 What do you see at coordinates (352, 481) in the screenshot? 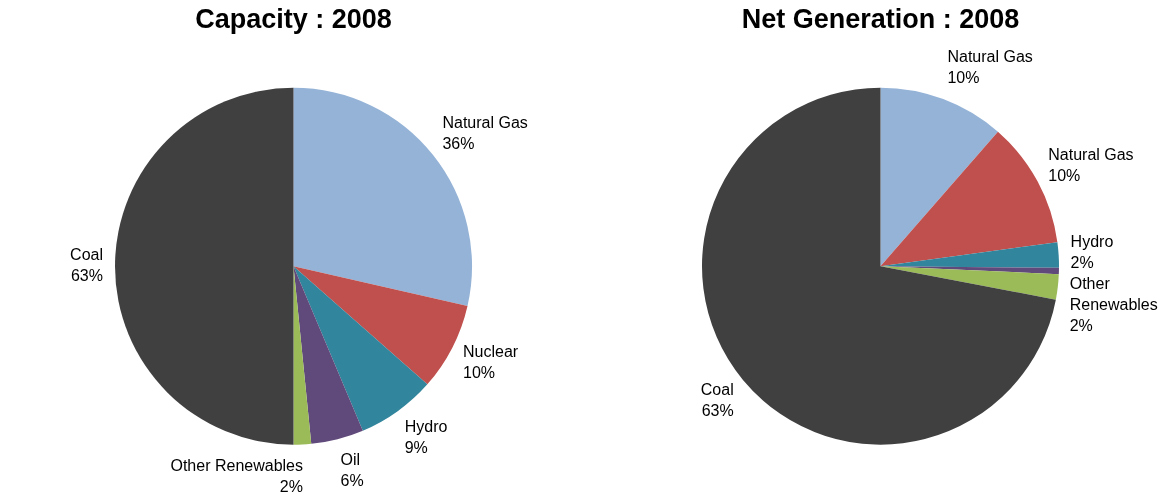
I see `data-label: 6%` at bounding box center [352, 481].